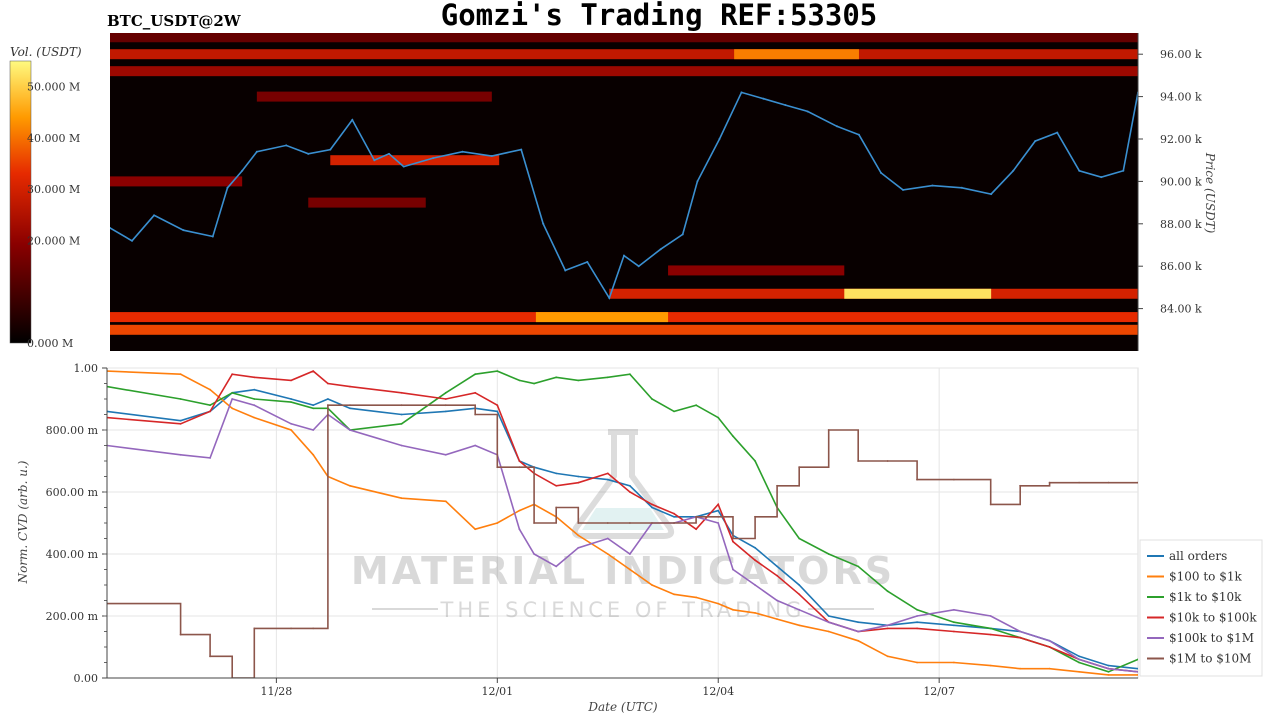  I want to click on colorbar-label: Vol. (USDT), so click(46, 52).